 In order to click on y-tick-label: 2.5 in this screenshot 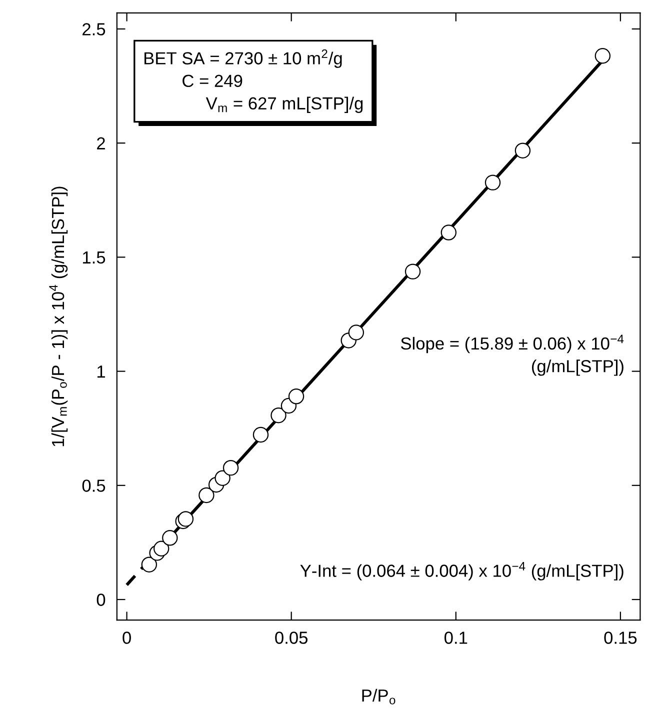, I will do `click(94, 29)`.